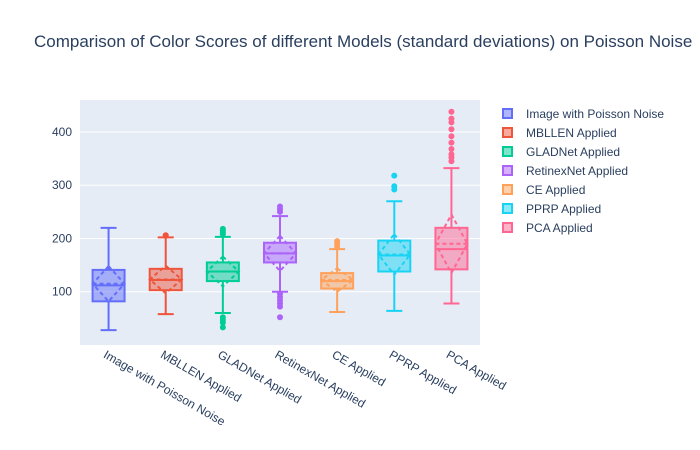 Image resolution: width=700 pixels, height=450 pixels. I want to click on y-tick-label: 400, so click(62, 132).